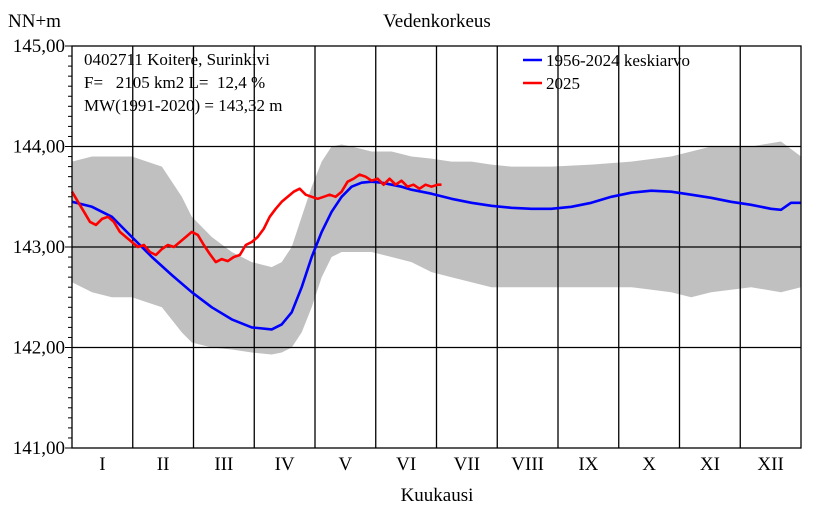  Describe the element at coordinates (174, 82) in the screenshot. I see `info-line-area: F= 2105 km2 L= 12,4 %` at that location.